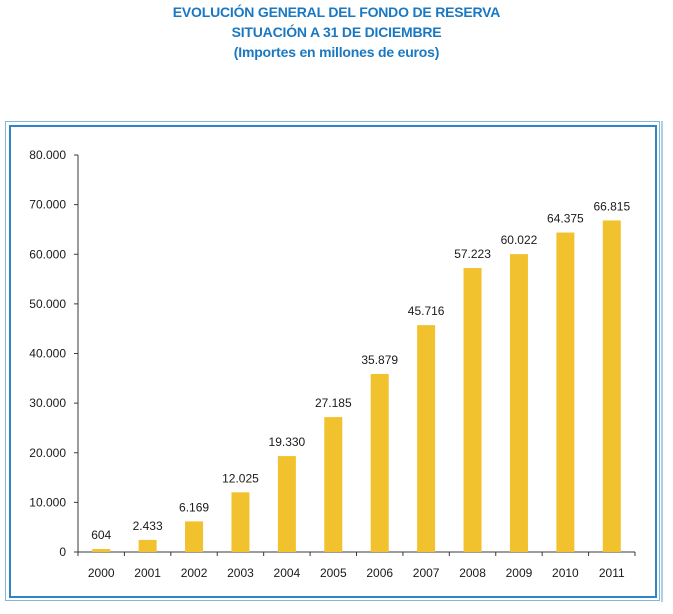 This screenshot has height=614, width=673. What do you see at coordinates (336, 52) in the screenshot?
I see `chart-units-note: (Importes en millones de euros)` at bounding box center [336, 52].